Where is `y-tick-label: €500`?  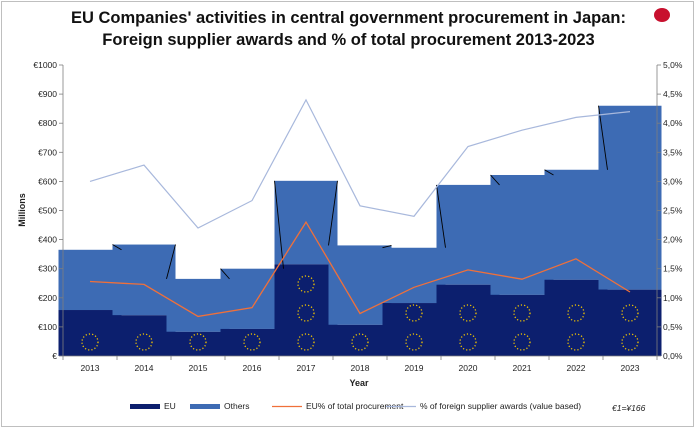
y-tick-label: €500 is located at coordinates (47, 211).